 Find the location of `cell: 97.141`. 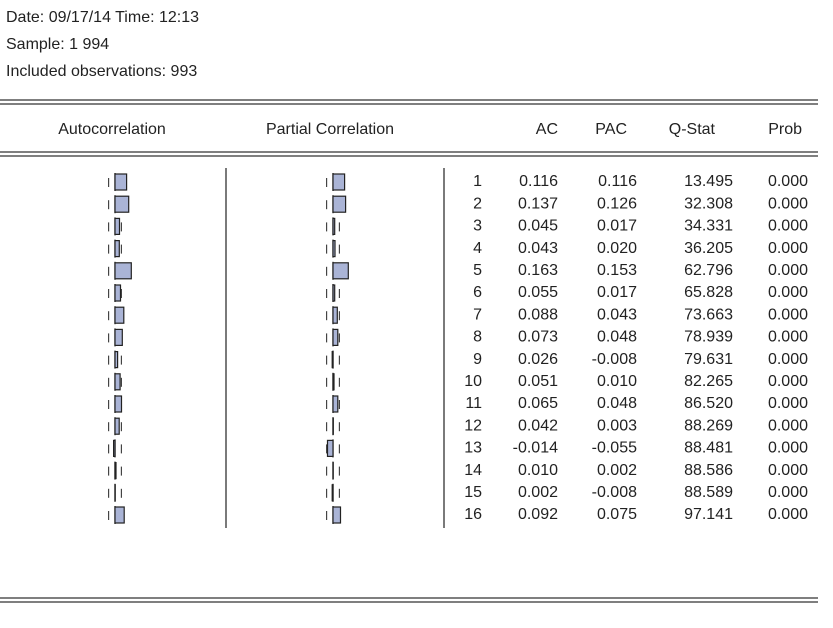

cell: 97.141 is located at coordinates (708, 514).